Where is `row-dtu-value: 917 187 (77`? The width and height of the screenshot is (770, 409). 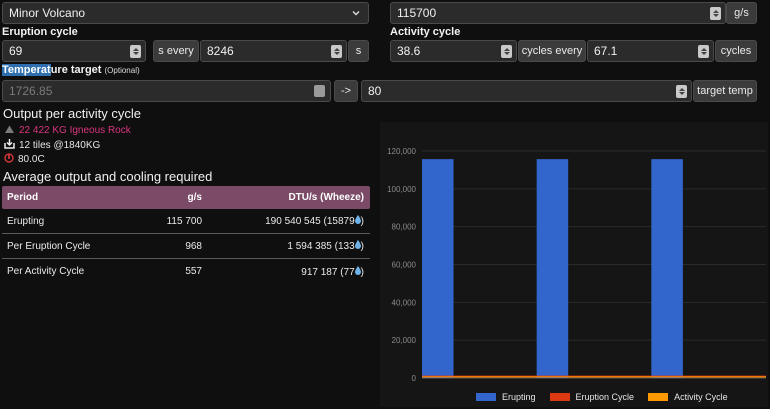 row-dtu-value: 917 187 (77 is located at coordinates (328, 272).